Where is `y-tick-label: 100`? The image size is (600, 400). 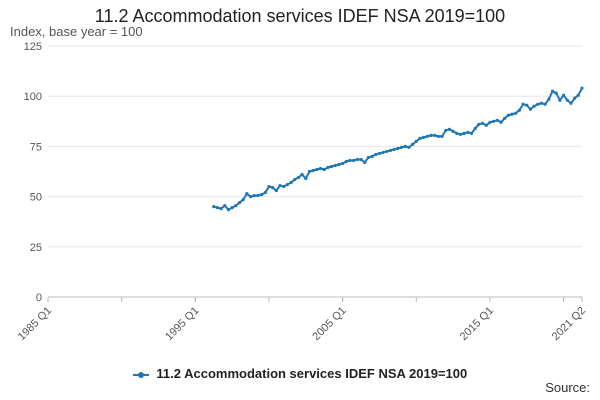
y-tick-label: 100 is located at coordinates (33, 97).